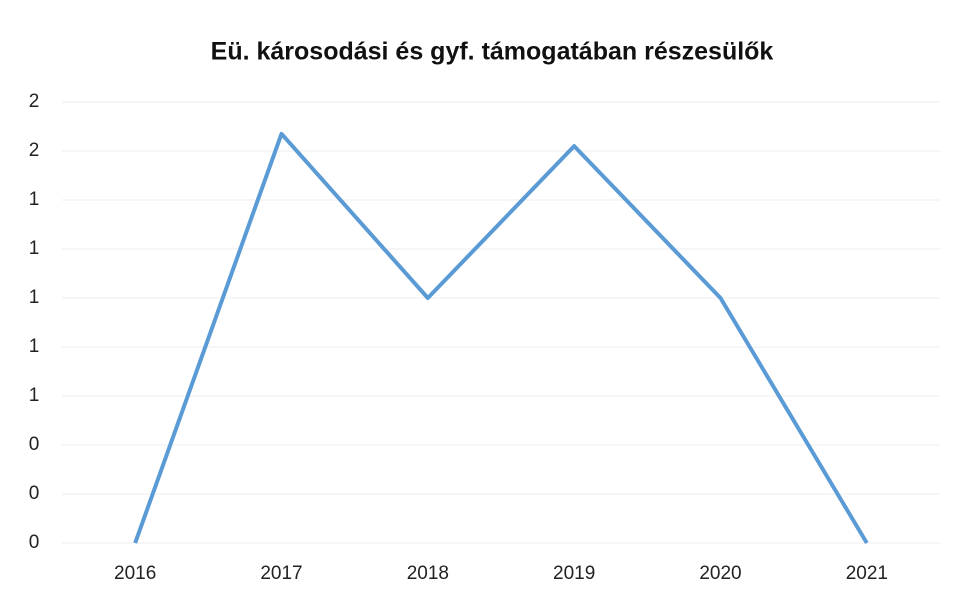 This screenshot has width=957, height=596. What do you see at coordinates (867, 573) in the screenshot?
I see `x-tick-label: 2021` at bounding box center [867, 573].